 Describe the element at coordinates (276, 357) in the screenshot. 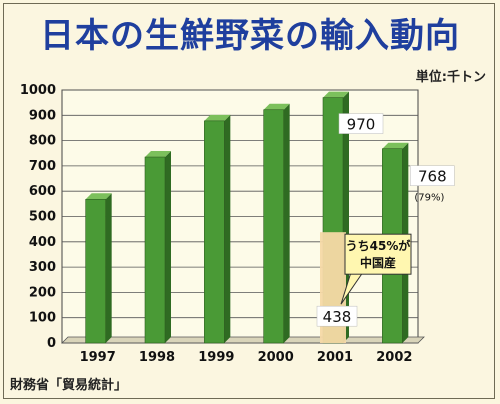

I see `x-tick-label: 2000` at that location.